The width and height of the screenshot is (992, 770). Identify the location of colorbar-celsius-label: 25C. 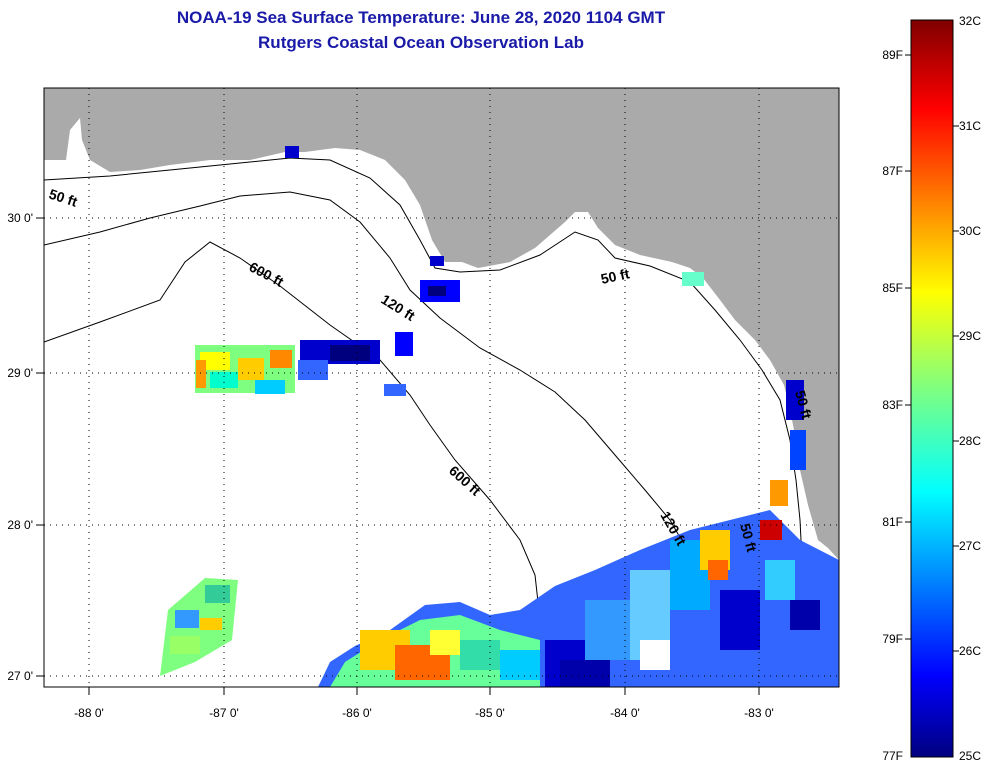
(970, 756).